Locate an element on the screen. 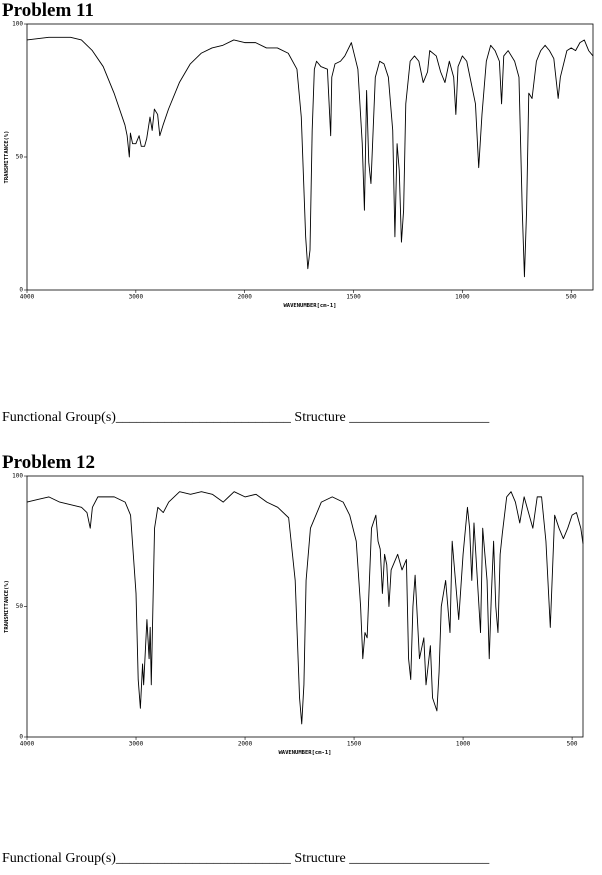 The image size is (602, 875). problem-title: Problem 12 is located at coordinates (48, 462).